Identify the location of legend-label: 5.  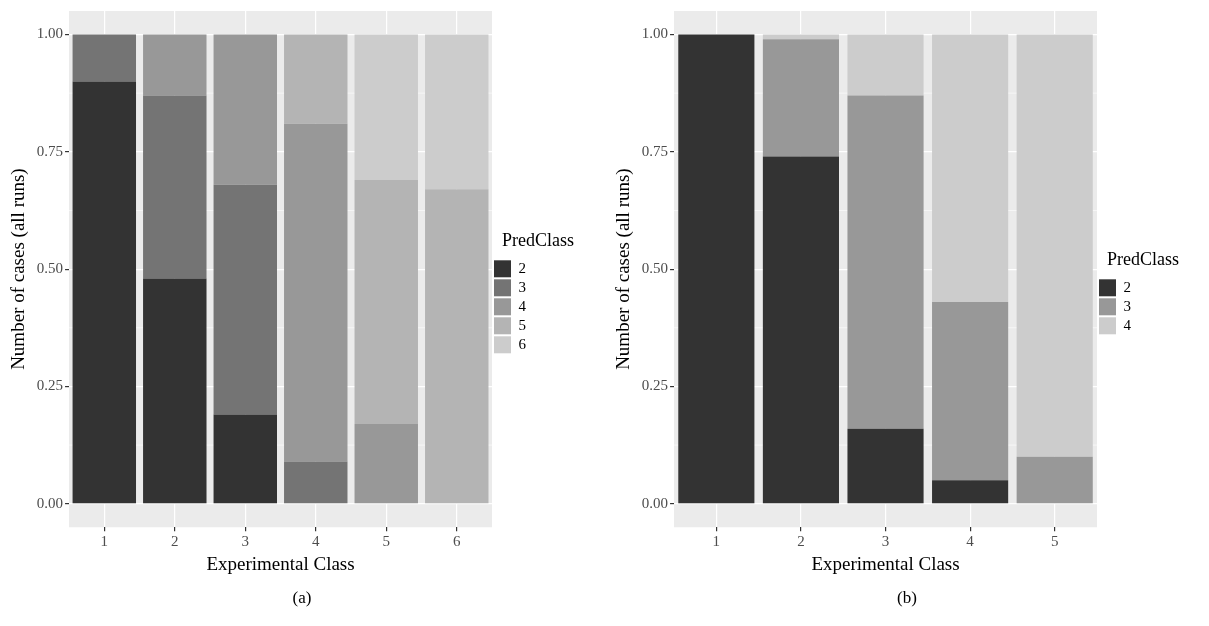
(522, 324).